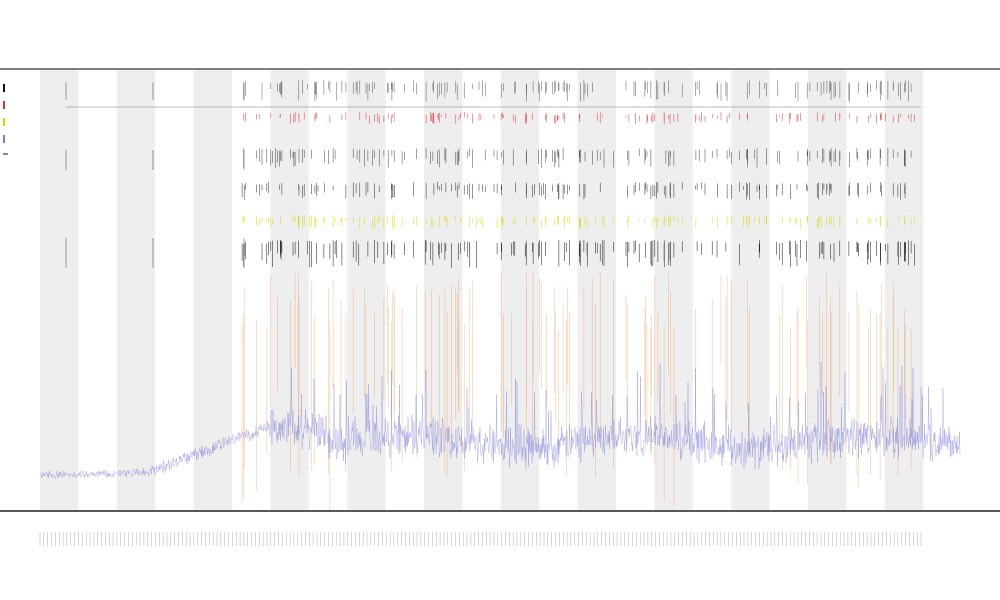  I want to click on legend, so click(5, 119).